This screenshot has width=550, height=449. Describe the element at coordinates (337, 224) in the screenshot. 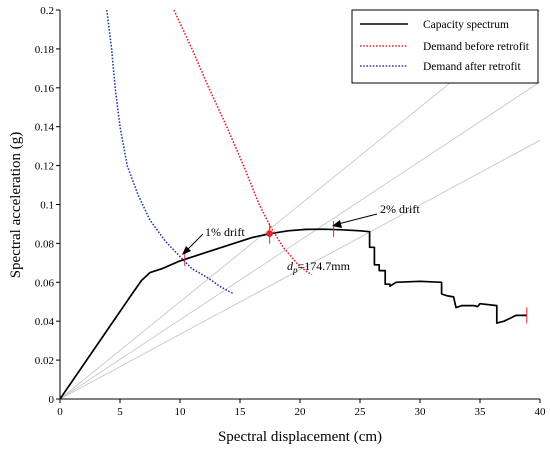

I see `annotation-2pct-arrow-head` at that location.